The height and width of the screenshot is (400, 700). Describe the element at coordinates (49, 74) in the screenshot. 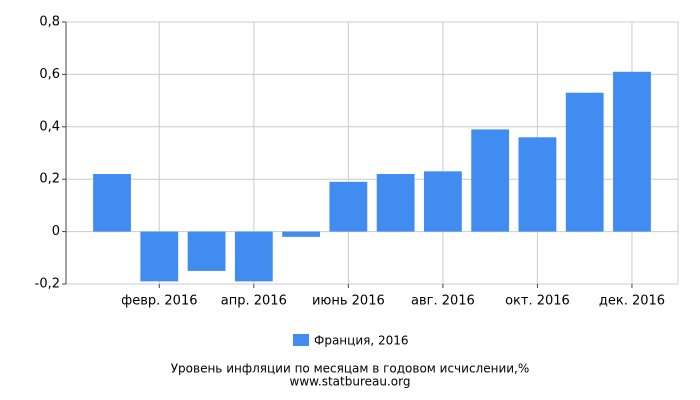

I see `y-tick-label: 0,6` at that location.